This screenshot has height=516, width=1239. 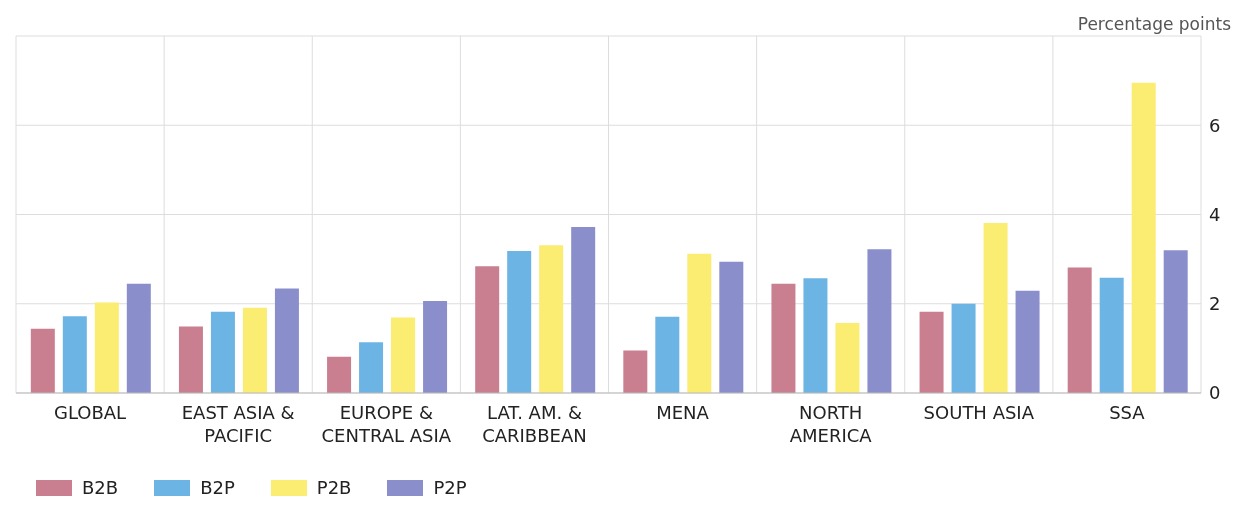 What do you see at coordinates (1127, 412) in the screenshot?
I see `x-tick-label: SSA` at bounding box center [1127, 412].